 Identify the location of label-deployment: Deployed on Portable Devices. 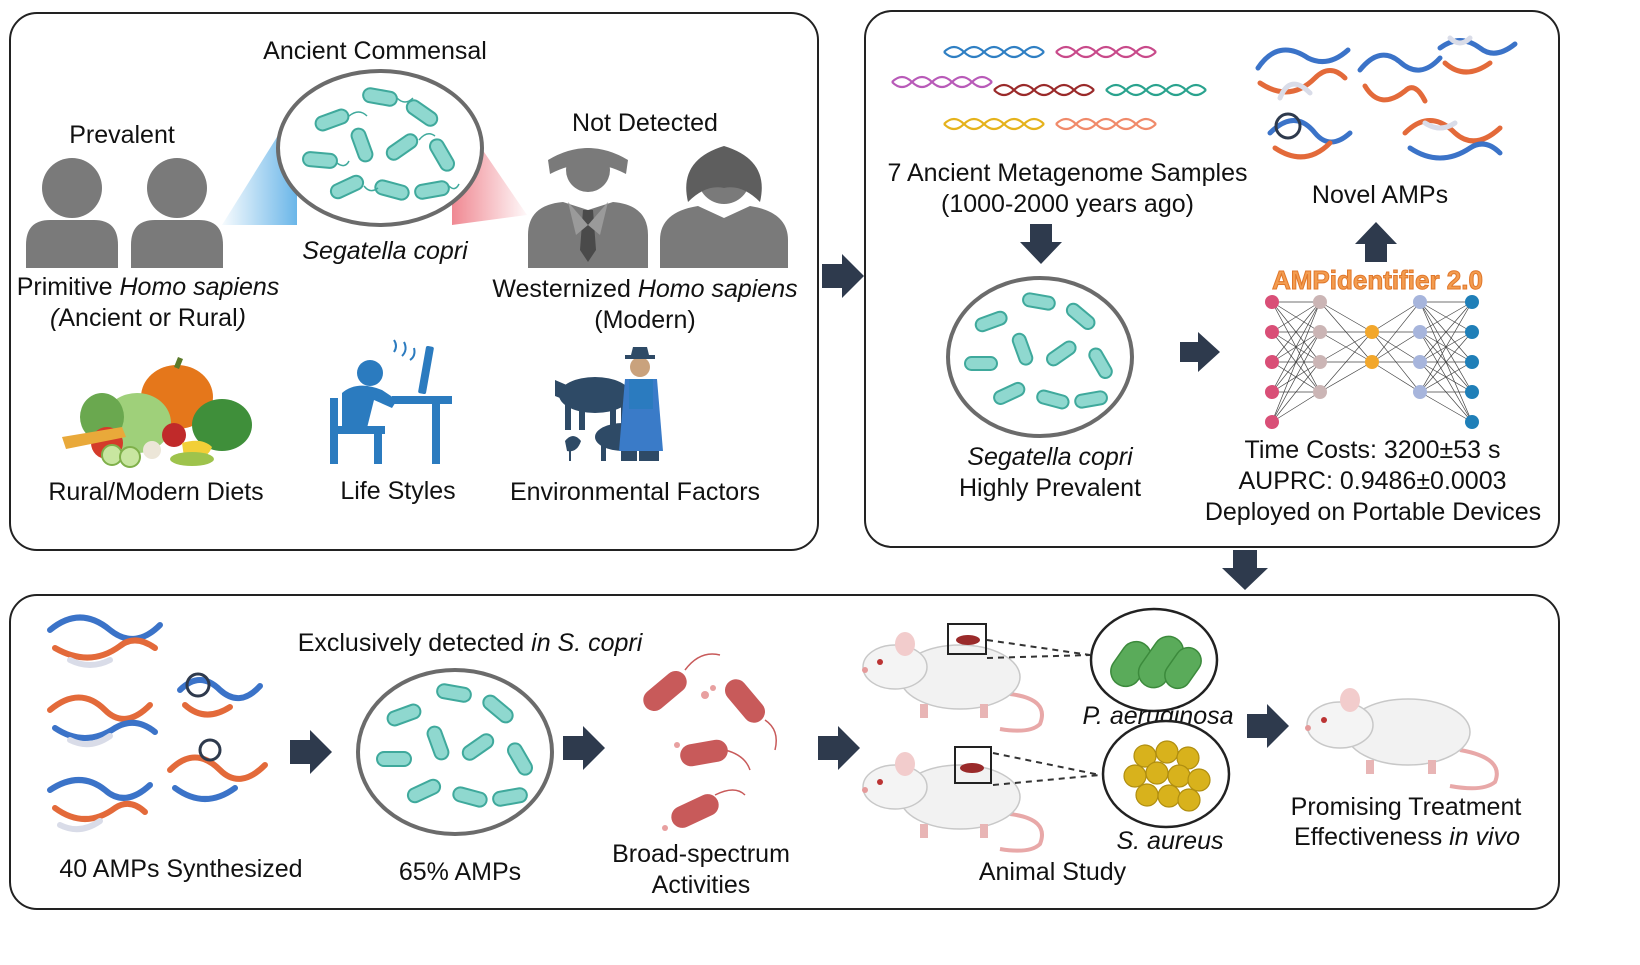
(1373, 512).